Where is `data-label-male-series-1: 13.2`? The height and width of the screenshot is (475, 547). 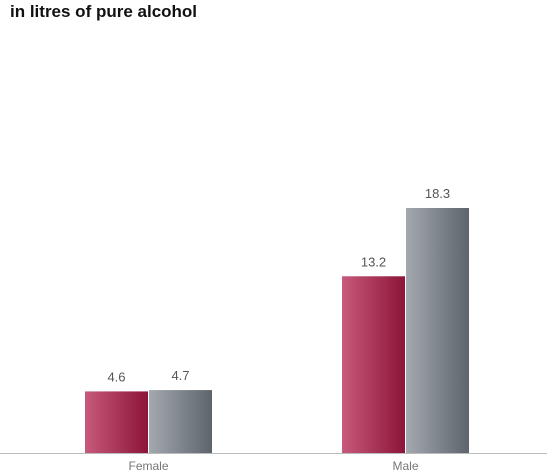
data-label-male-series-1: 13.2 is located at coordinates (373, 261).